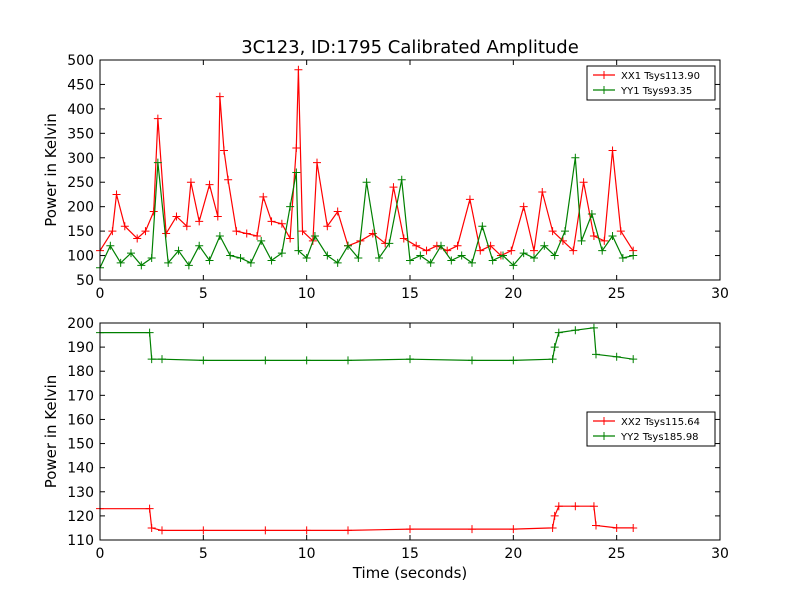  I want to click on x-tick-label: 15, so click(410, 294).